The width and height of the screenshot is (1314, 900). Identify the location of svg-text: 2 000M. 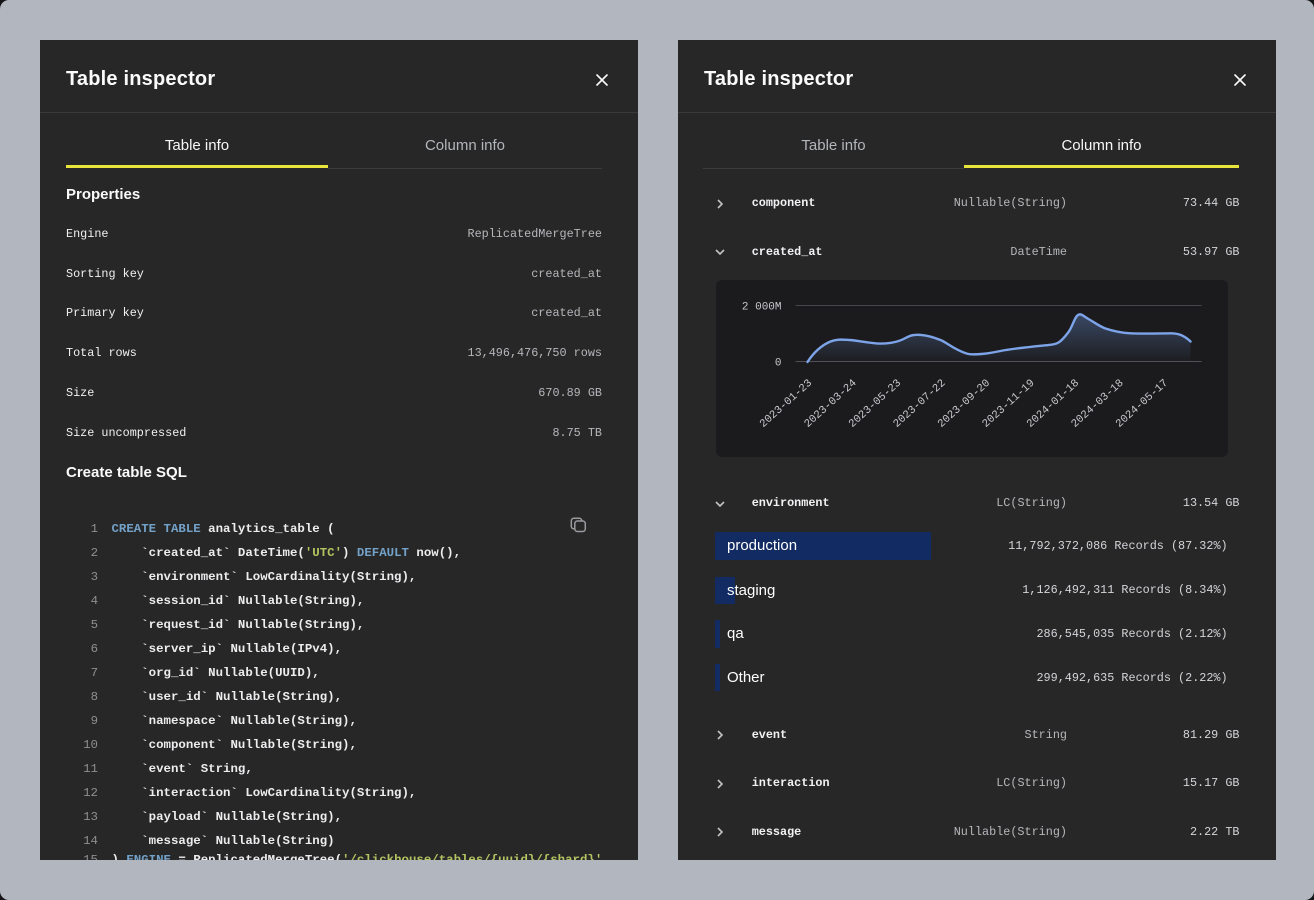
(761, 308).